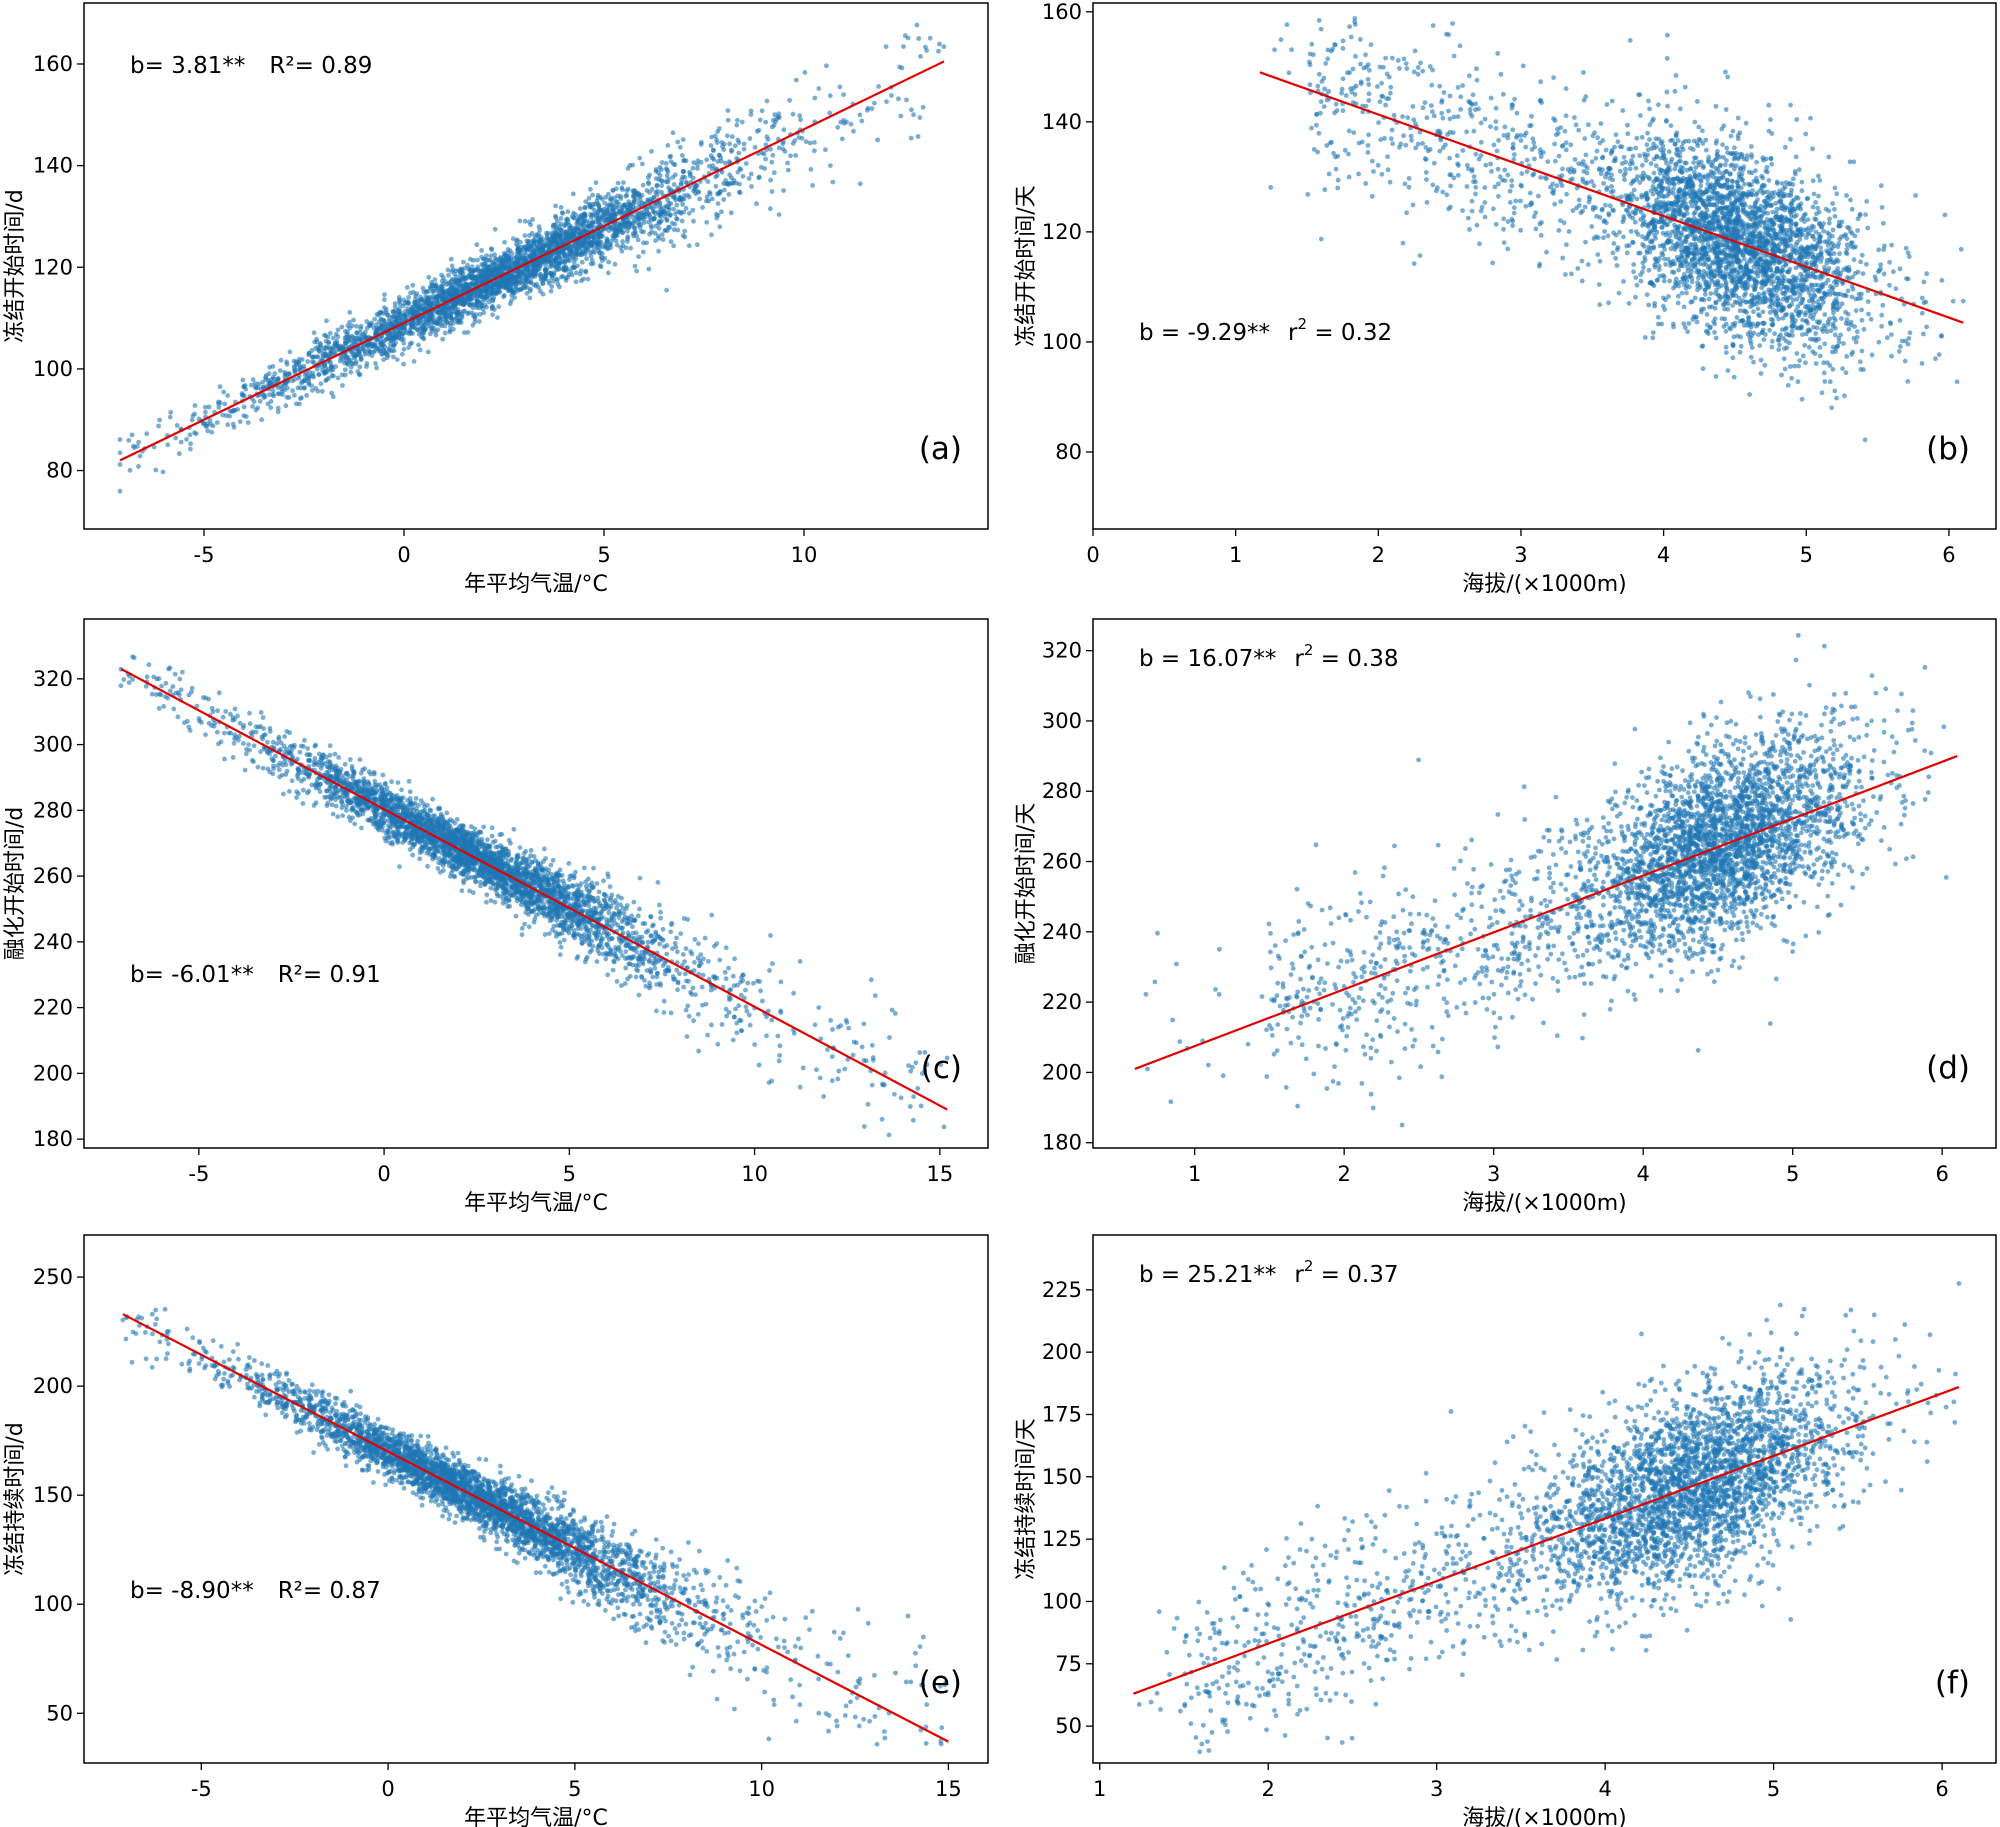 The image size is (2000, 1827). What do you see at coordinates (320, 66) in the screenshot?
I see `r-squared-text: R²= 0.89` at bounding box center [320, 66].